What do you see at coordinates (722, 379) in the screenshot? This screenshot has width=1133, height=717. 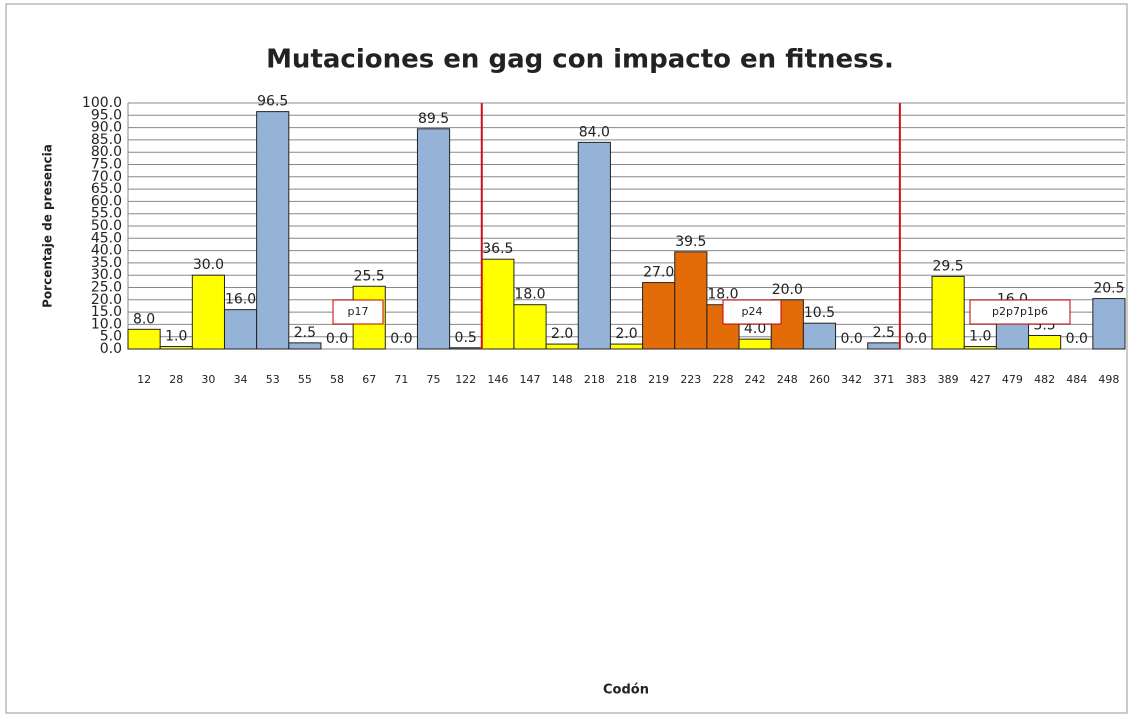 I see `x-tick-label: 228` at bounding box center [722, 379].